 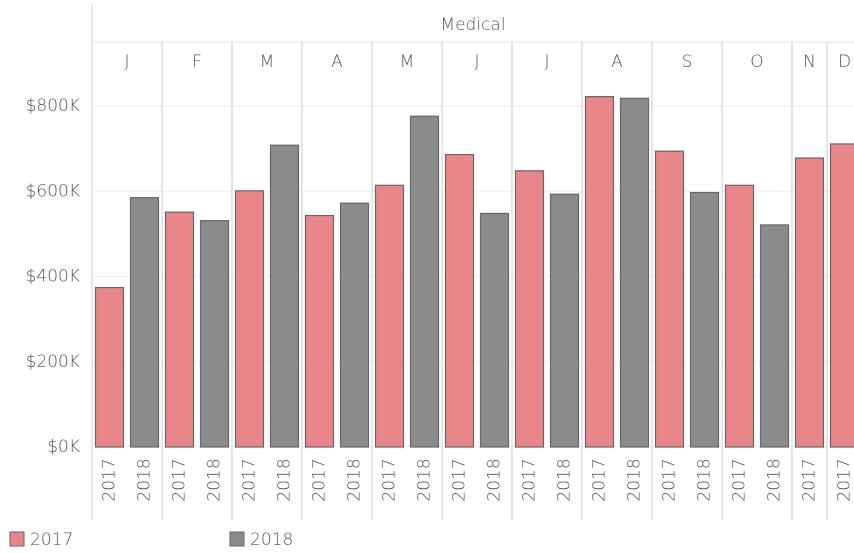 What do you see at coordinates (63, 447) in the screenshot?
I see `y-tick-label: $0K` at bounding box center [63, 447].